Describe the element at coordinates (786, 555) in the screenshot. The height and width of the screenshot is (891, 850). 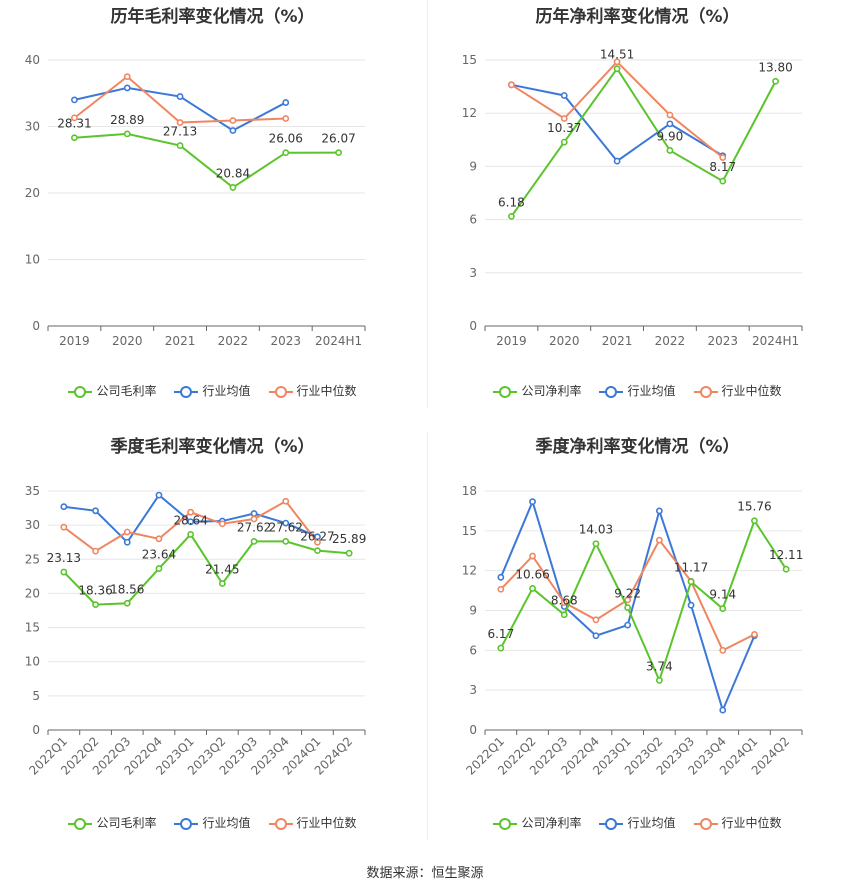
I see `data-label: 12.11` at that location.